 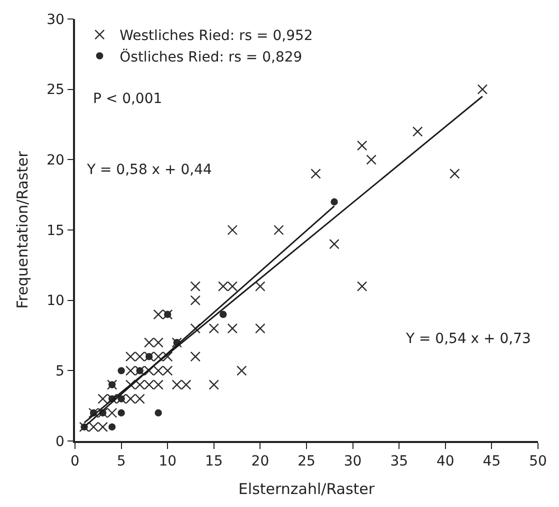 I want to click on x-tick-label: 15, so click(x=213, y=462).